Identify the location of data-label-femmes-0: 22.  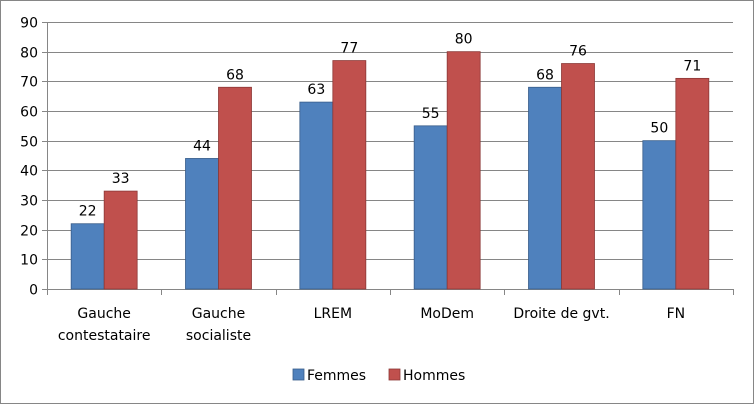
(88, 212).